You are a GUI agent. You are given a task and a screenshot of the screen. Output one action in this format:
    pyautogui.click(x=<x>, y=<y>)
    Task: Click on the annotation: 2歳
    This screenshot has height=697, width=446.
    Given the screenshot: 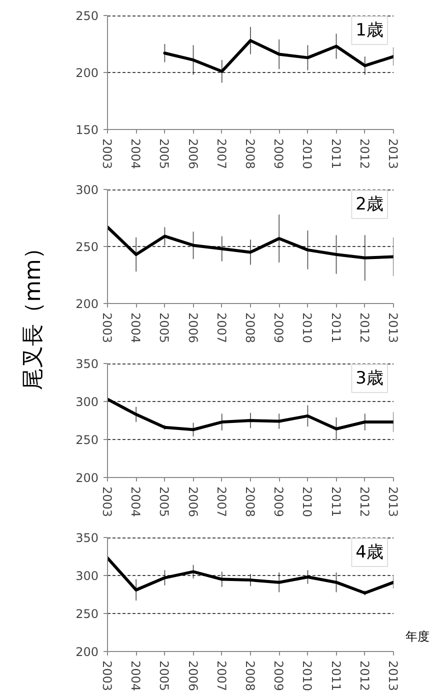 What is the action you would take?
    pyautogui.click(x=370, y=204)
    